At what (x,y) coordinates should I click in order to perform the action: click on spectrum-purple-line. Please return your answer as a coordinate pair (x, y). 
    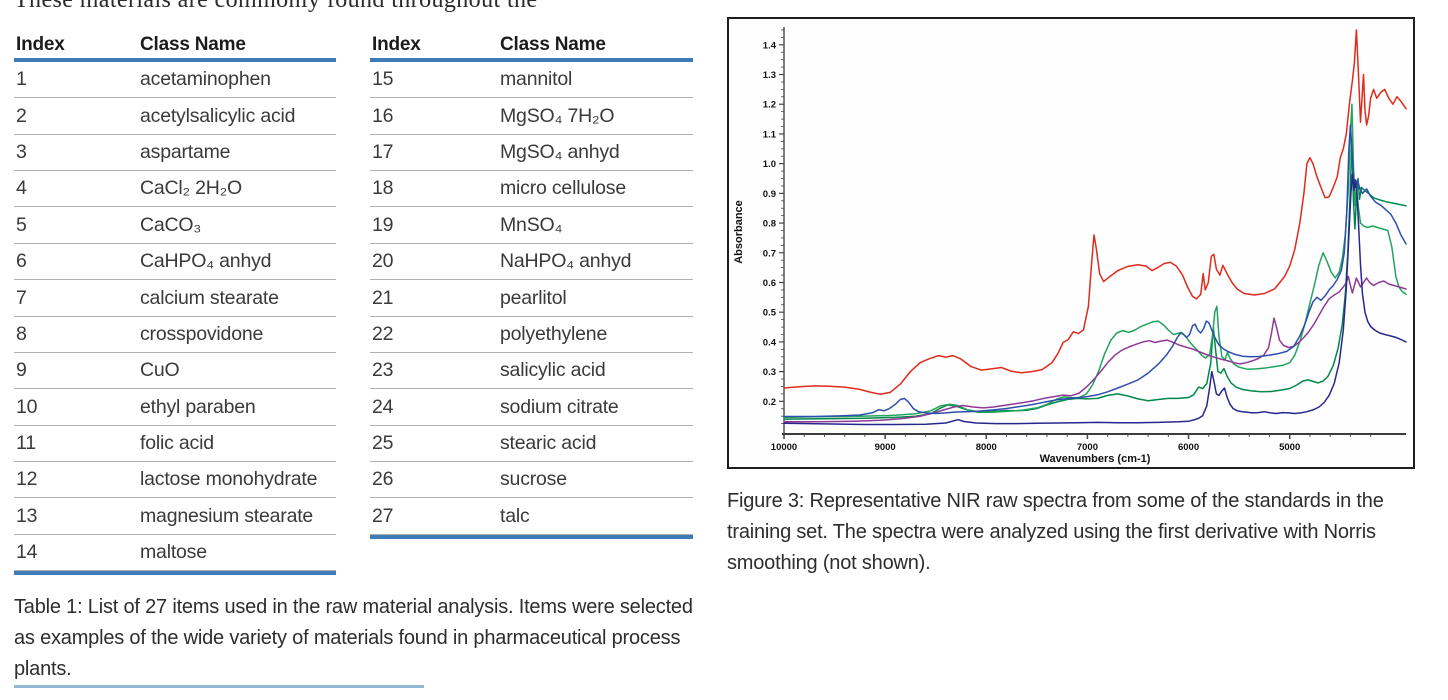
    Looking at the image, I should click on (1095, 349).